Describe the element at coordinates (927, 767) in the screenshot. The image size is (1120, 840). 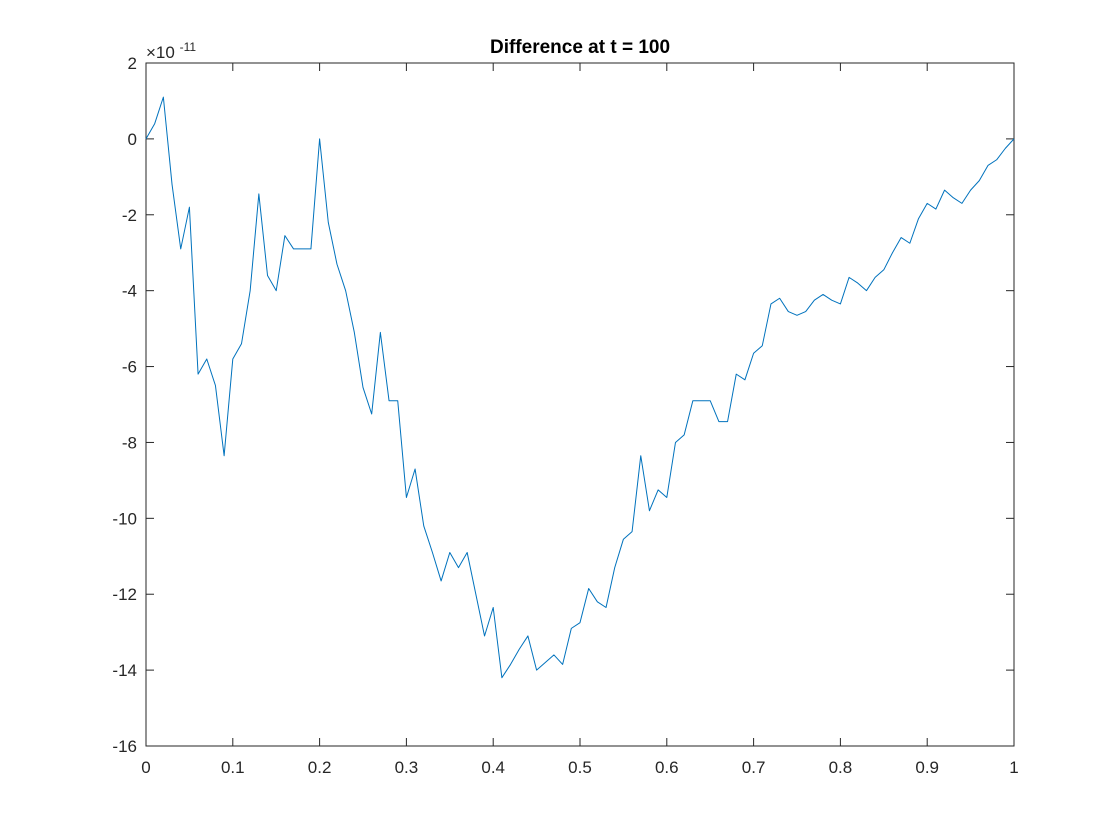
I see `x-tick-label: 0.9` at that location.